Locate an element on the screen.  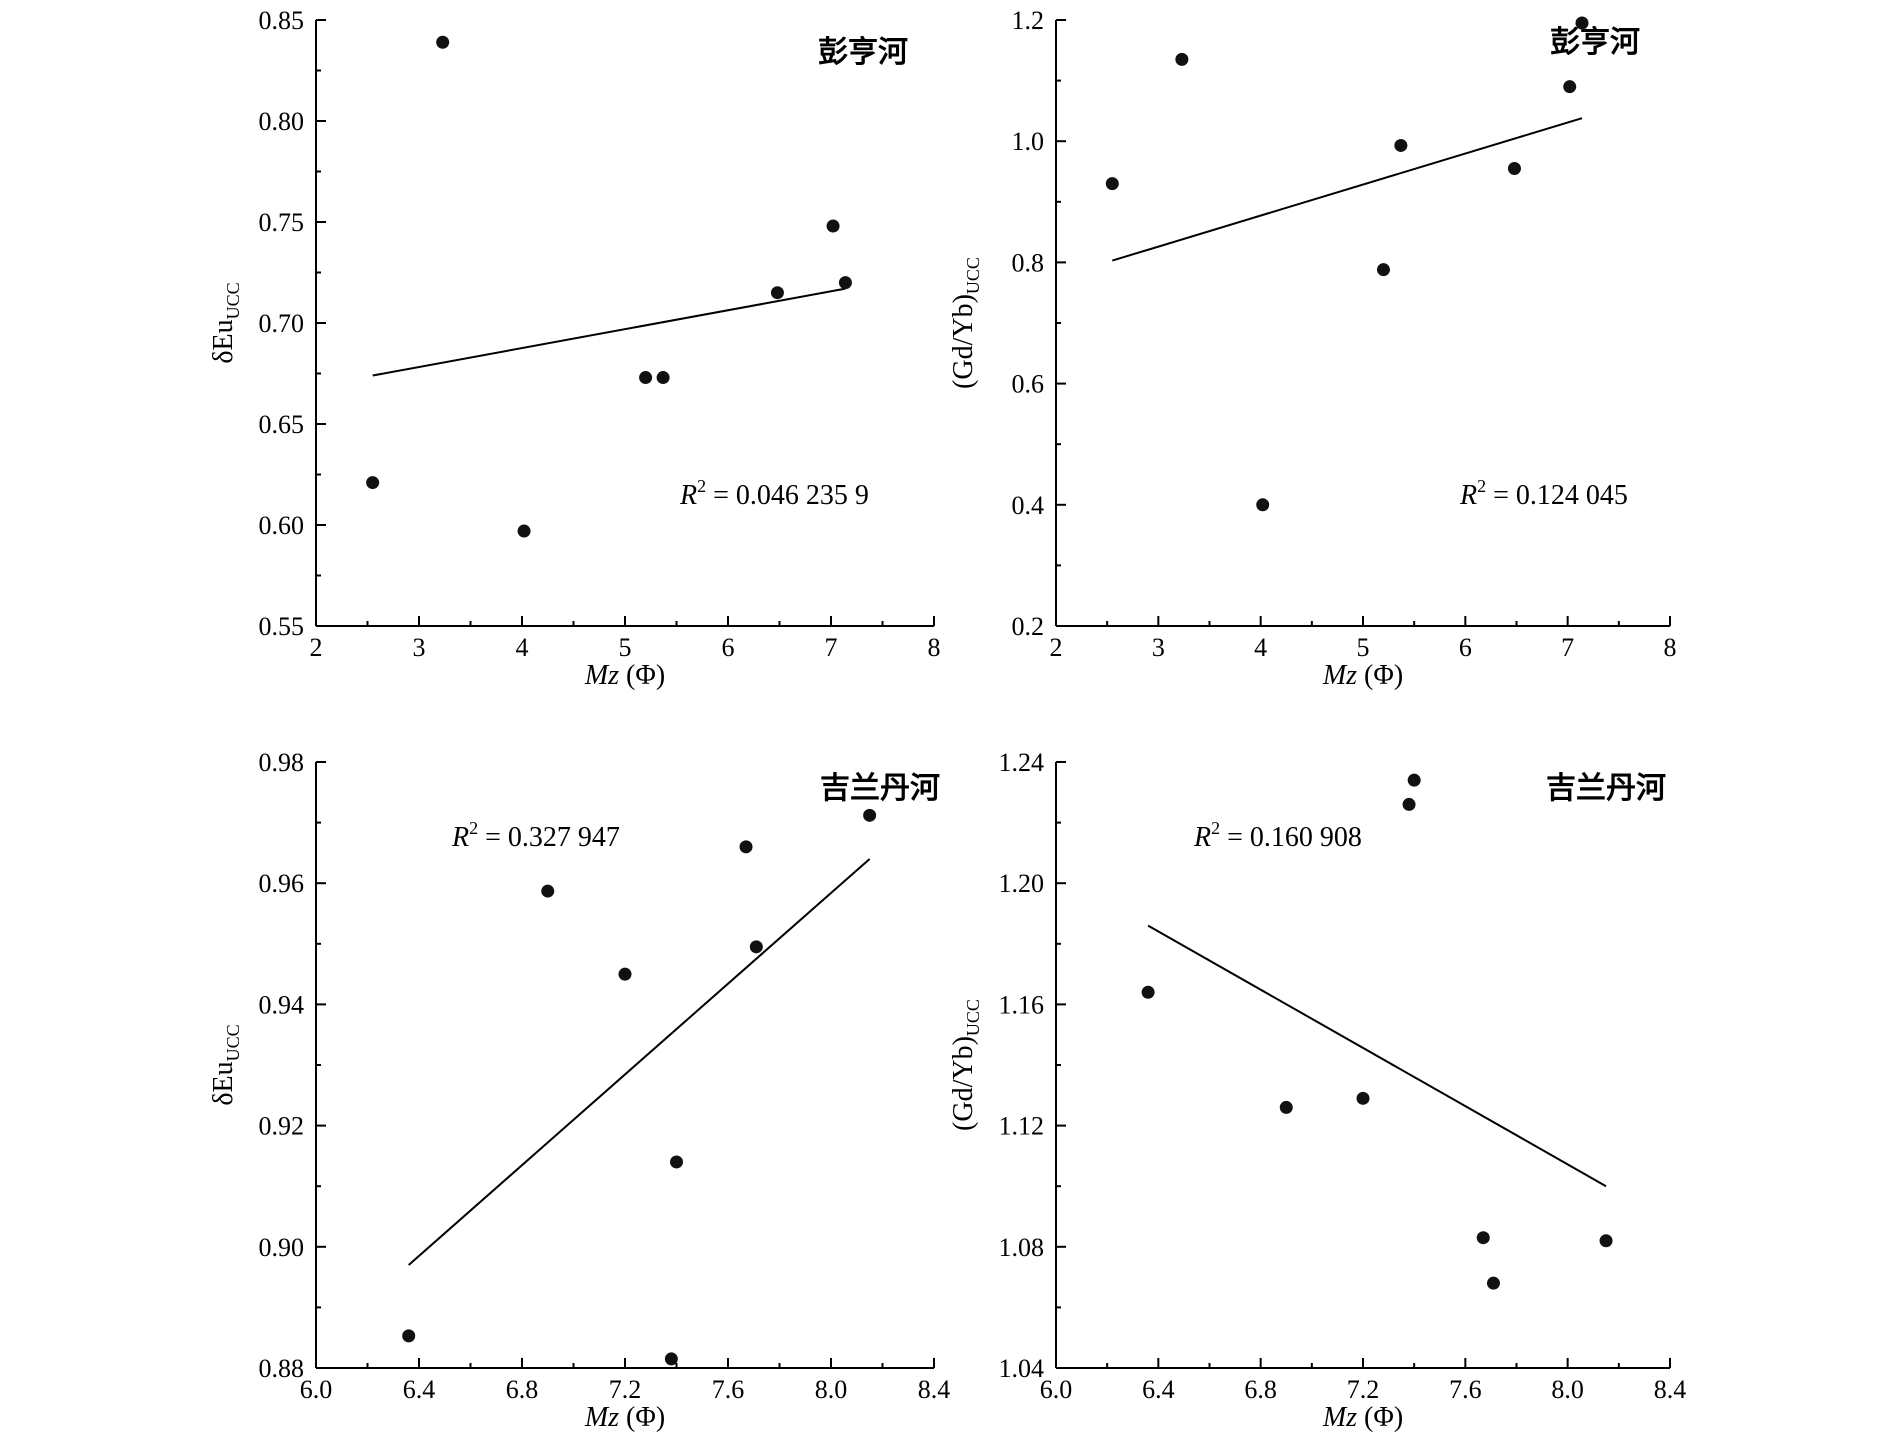
x-tick-label: 5 is located at coordinates (1363, 647).